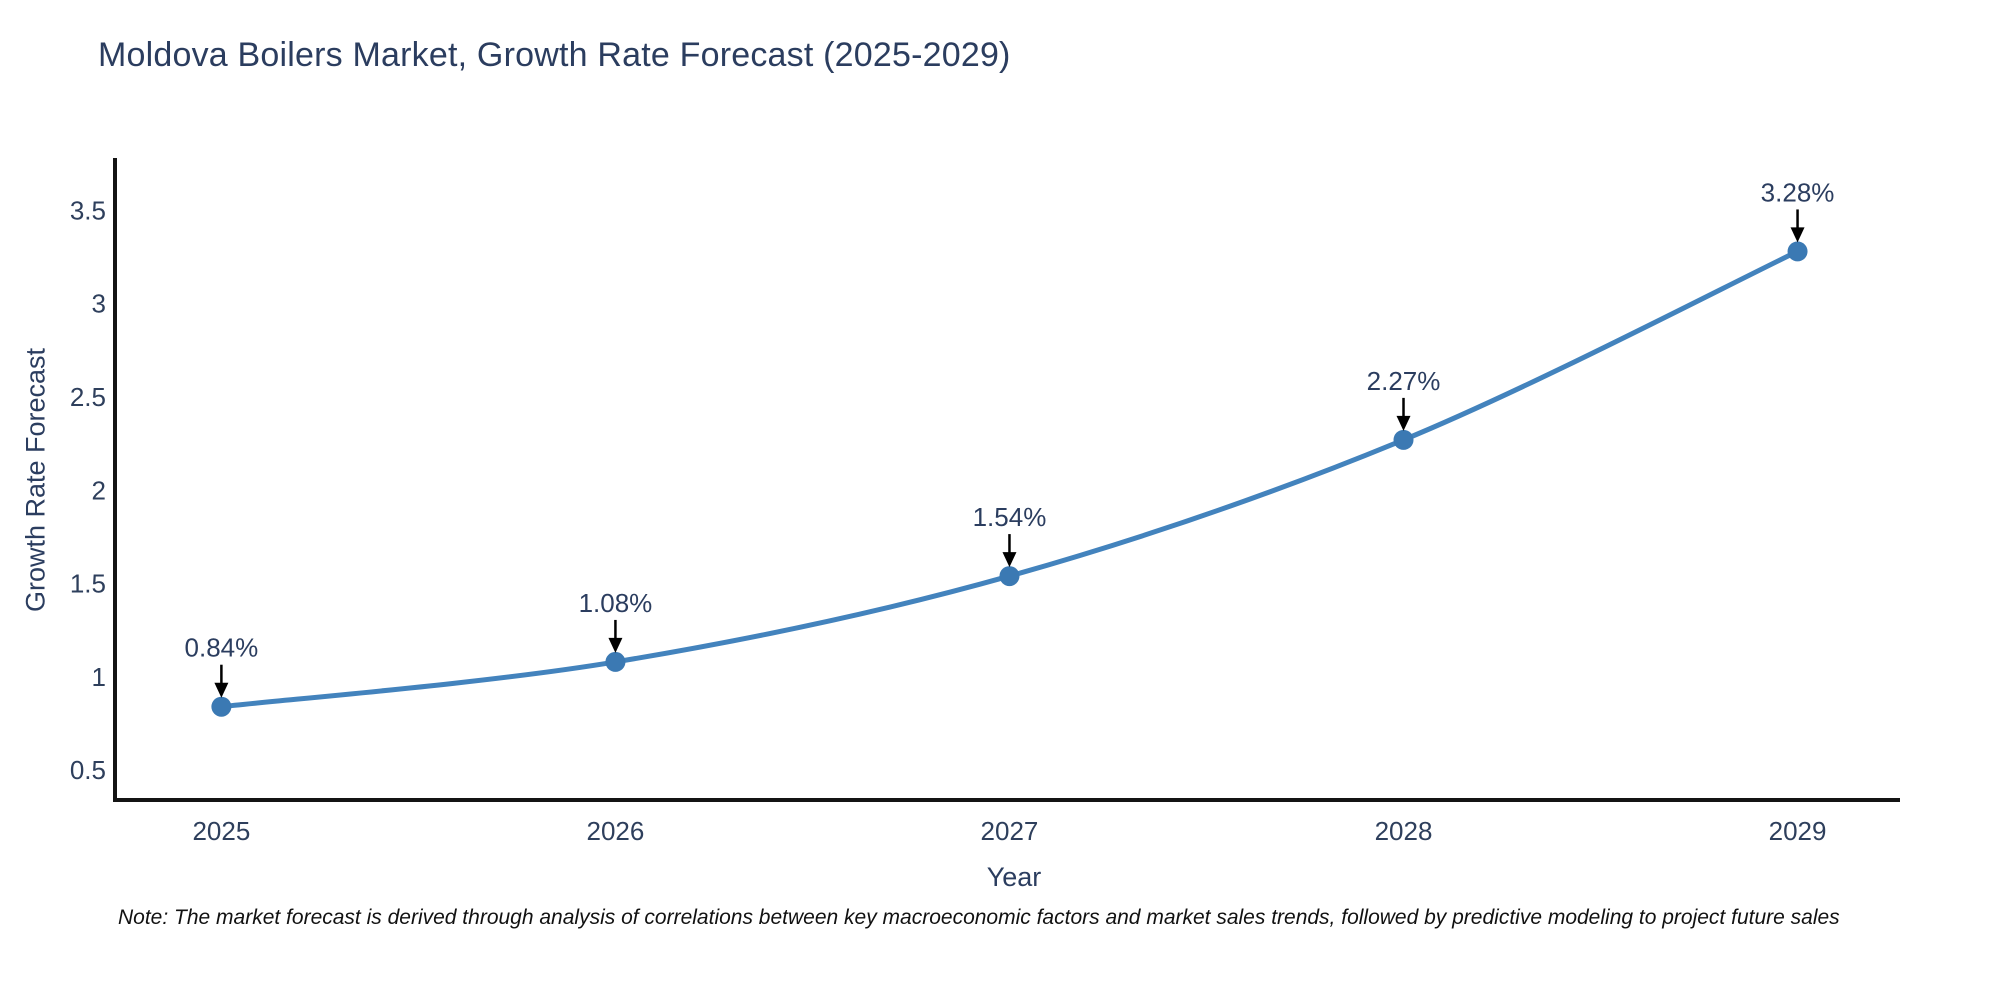  Describe the element at coordinates (88, 210) in the screenshot. I see `y-tick-label: 3.5` at that location.